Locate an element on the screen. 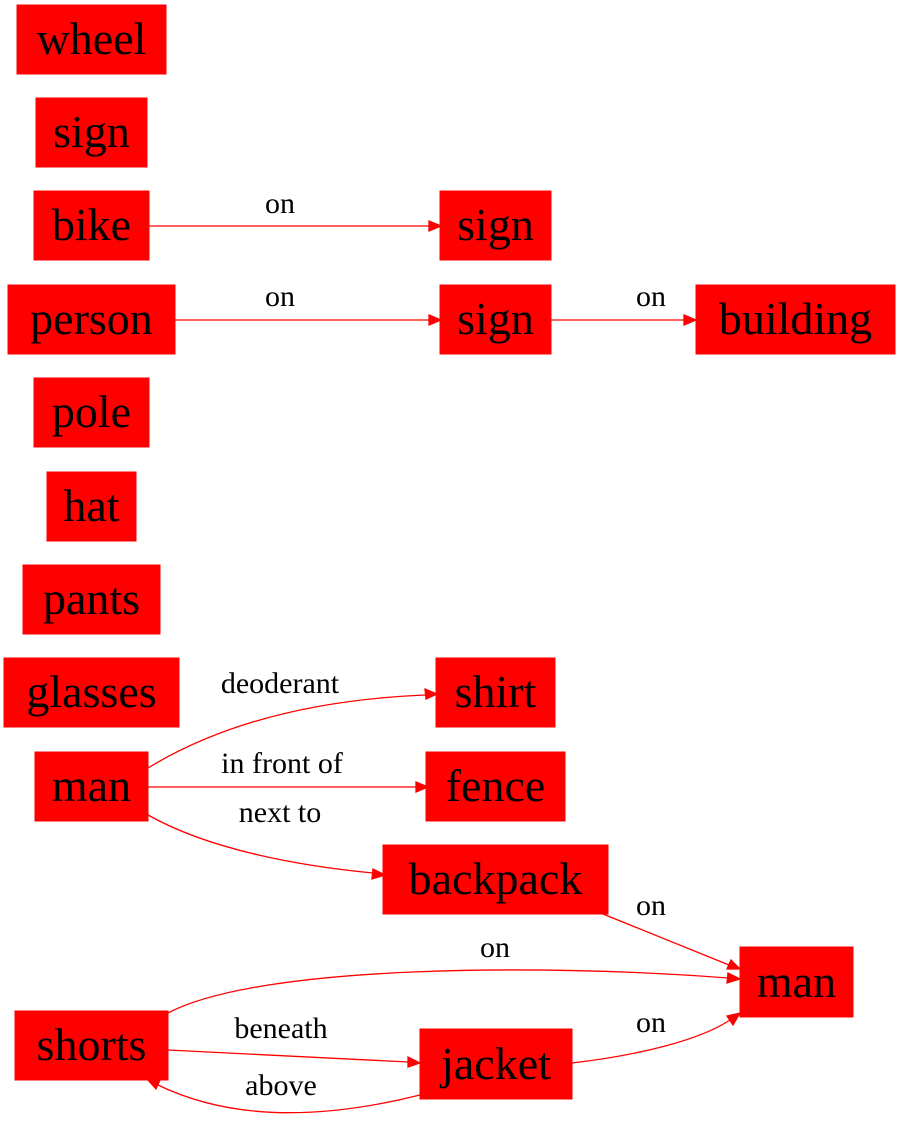  node-pole: pole is located at coordinates (91, 412).